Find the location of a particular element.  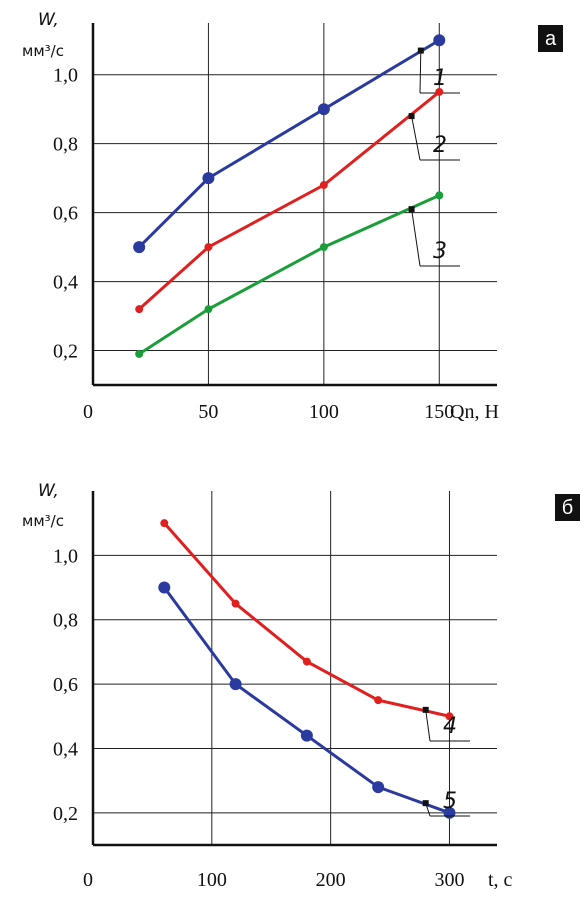

panel-badge-label: б is located at coordinates (567, 508).